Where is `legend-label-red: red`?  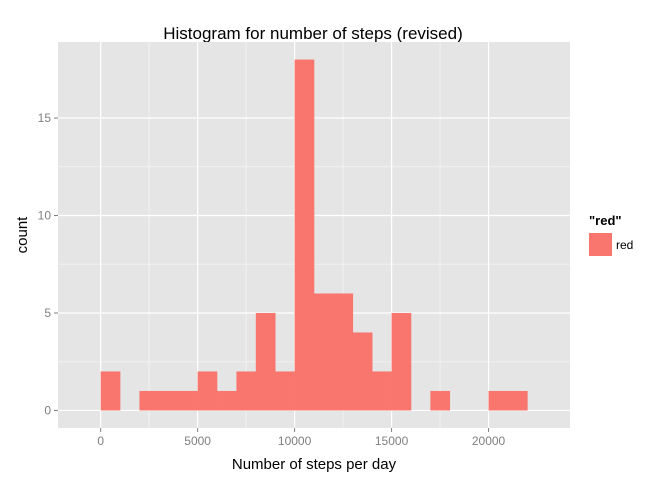
legend-label-red: red is located at coordinates (624, 245).